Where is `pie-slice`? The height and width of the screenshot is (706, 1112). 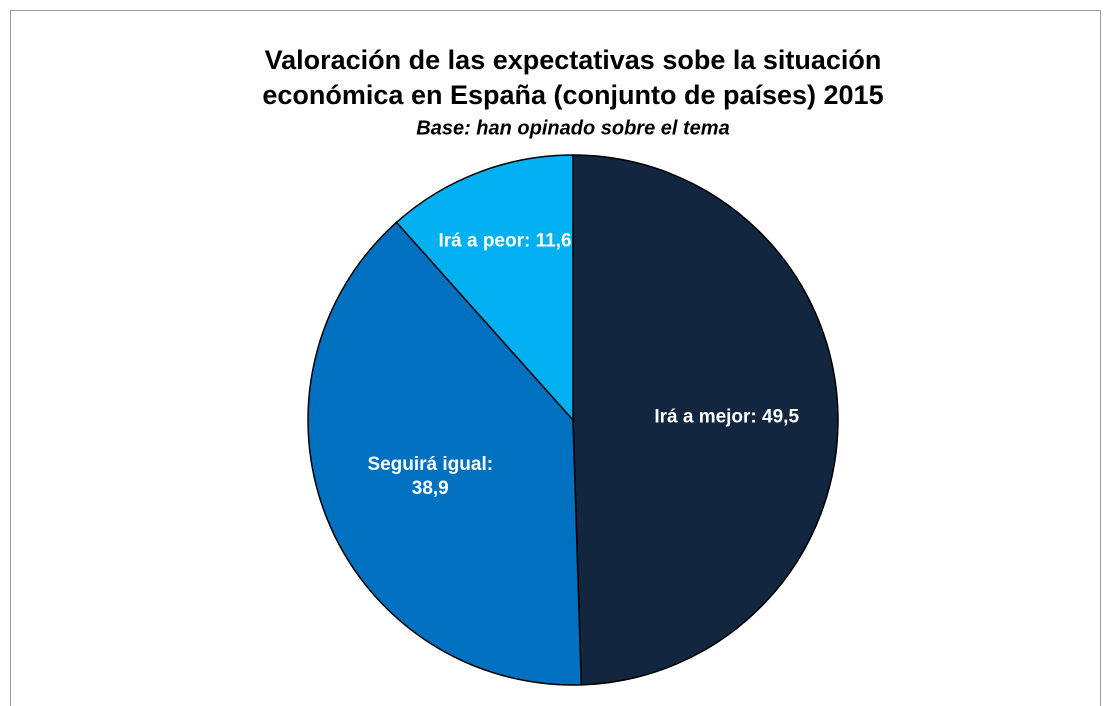 pie-slice is located at coordinates (484, 288).